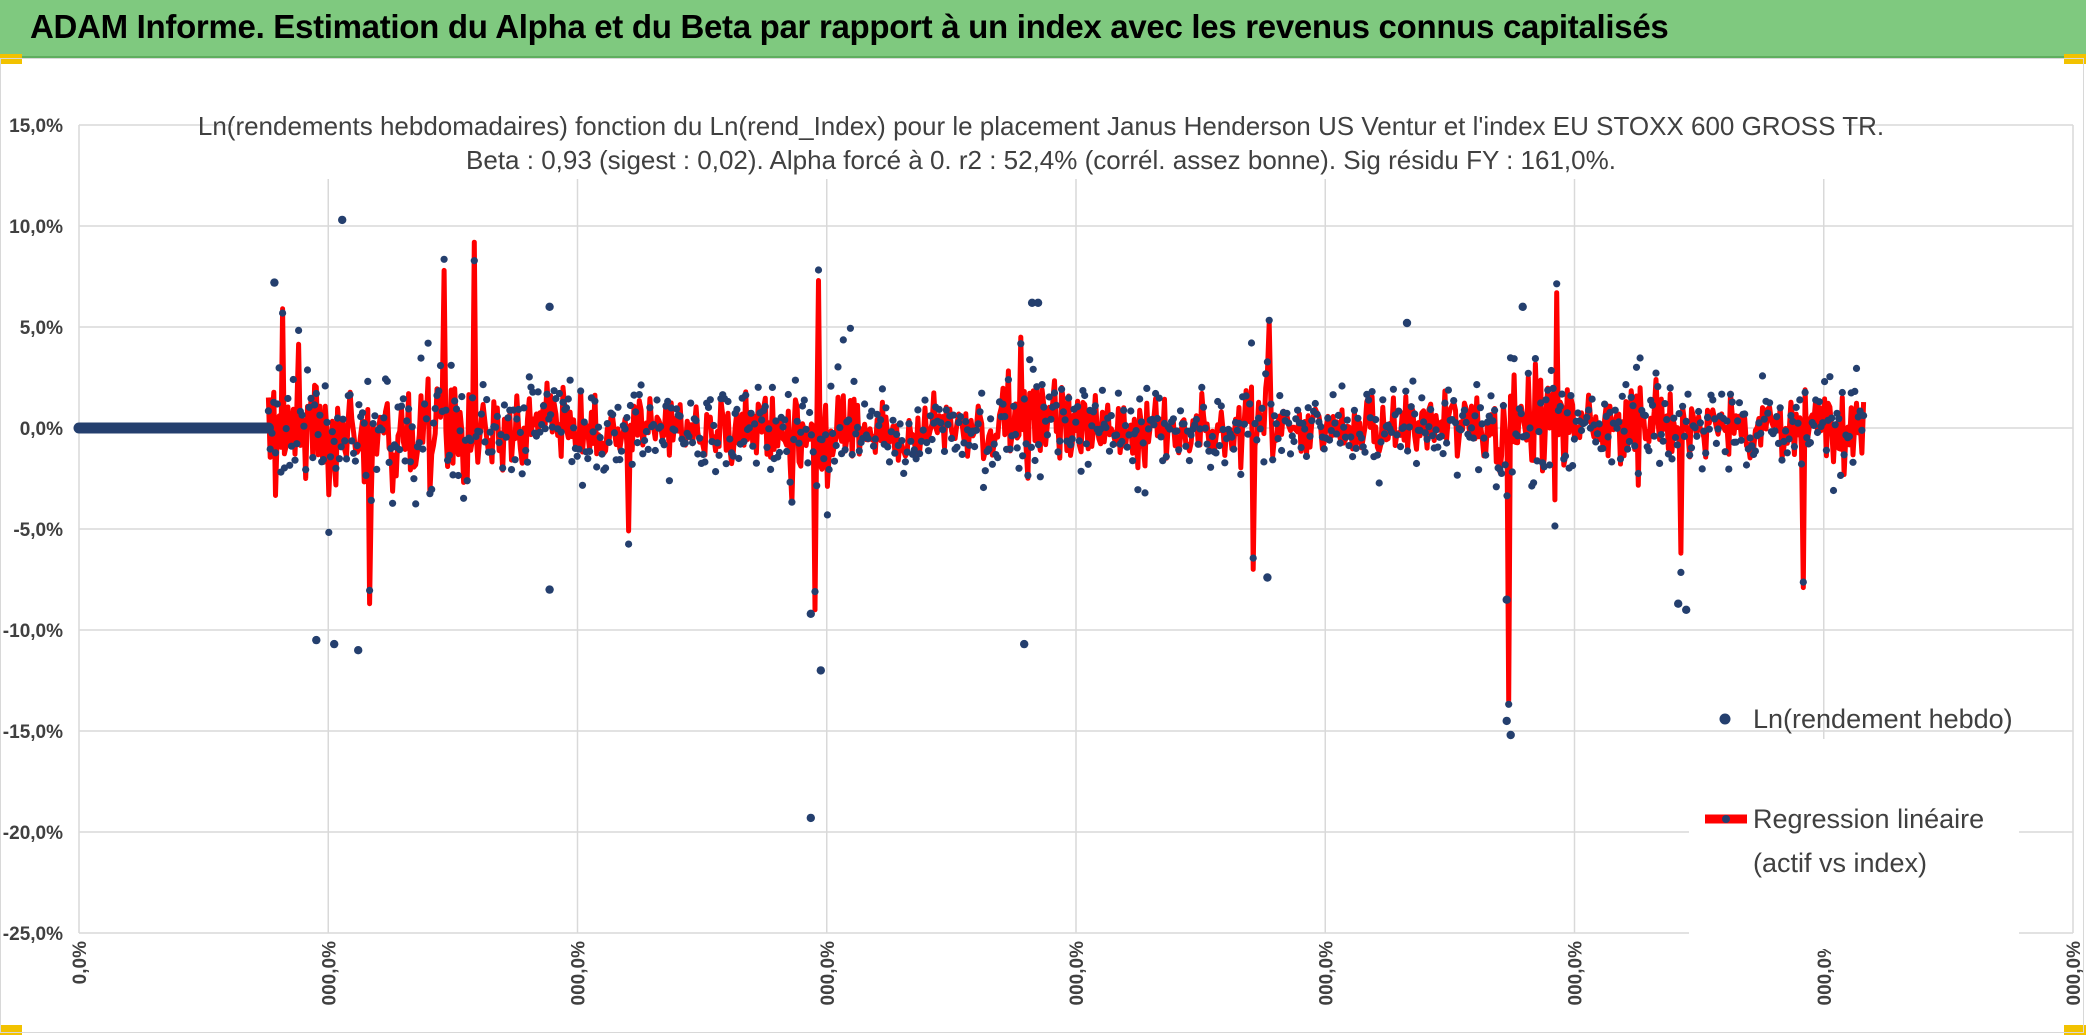 The width and height of the screenshot is (2086, 1035). Describe the element at coordinates (41, 328) in the screenshot. I see `y-tick-label: 5,0%` at that location.